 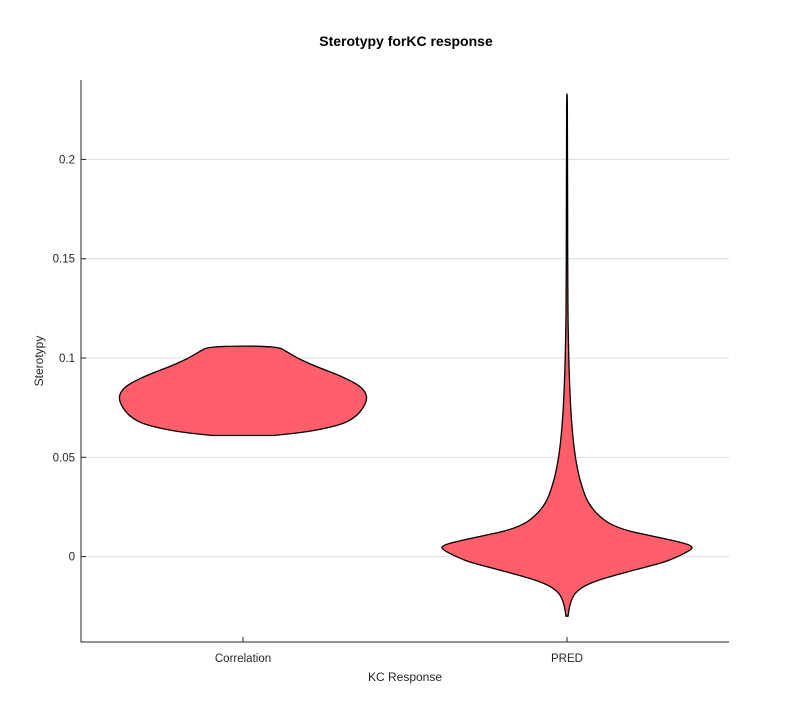 I want to click on y-ticks: 0 0.05 0.1 0.15 0.2, so click(x=69, y=359).